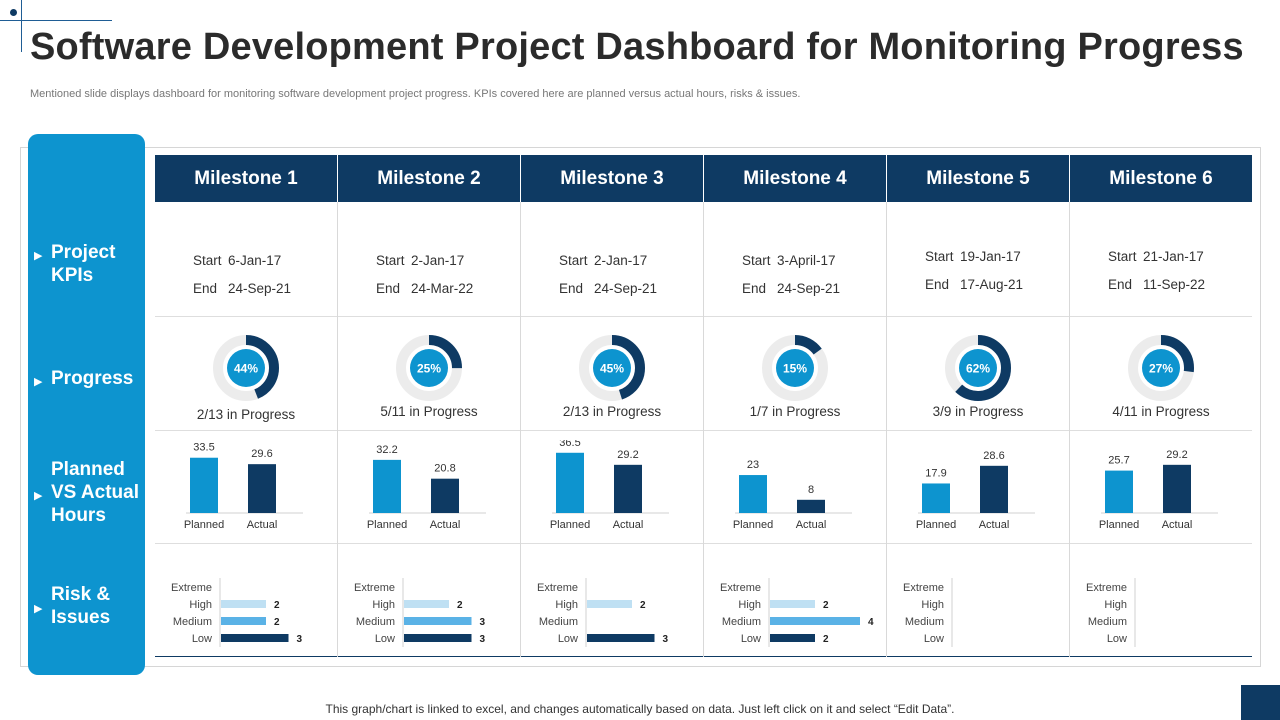 This screenshot has width=1280, height=720. I want to click on risk-bar-chart: Extreme High 2 Medium Low 3, so click(603, 612).